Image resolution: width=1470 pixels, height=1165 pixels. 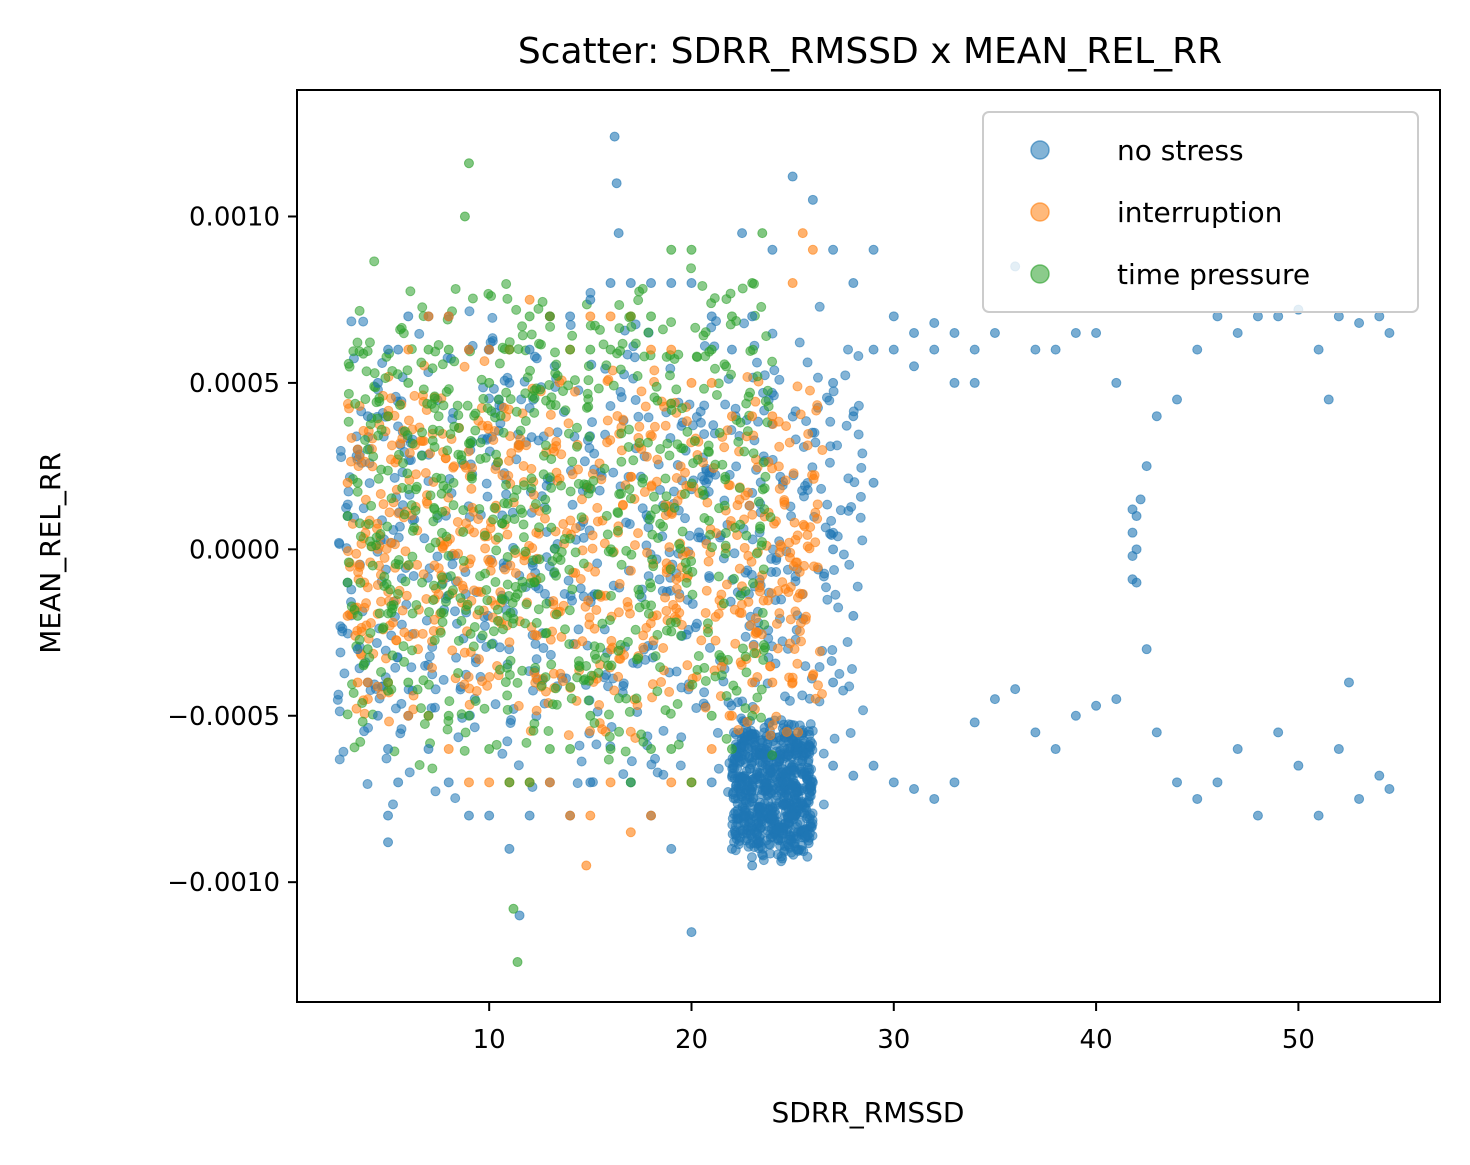 I want to click on legend-label-interruption: interruption, so click(x=1199, y=212).